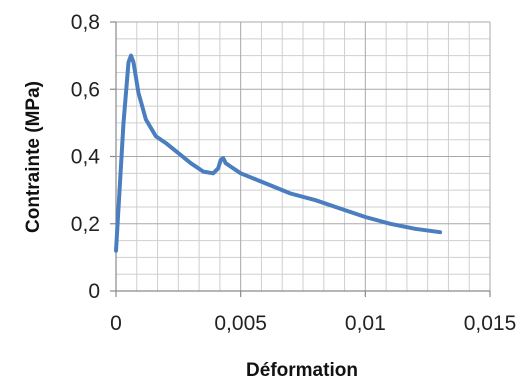 This screenshot has width=522, height=383. I want to click on x-tick-label: 0, so click(116, 323).